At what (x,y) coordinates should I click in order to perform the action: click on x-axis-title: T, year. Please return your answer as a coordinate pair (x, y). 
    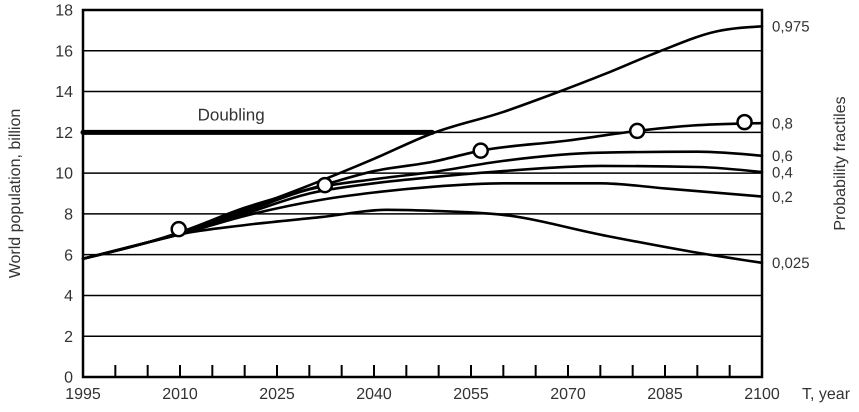
    Looking at the image, I should click on (826, 394).